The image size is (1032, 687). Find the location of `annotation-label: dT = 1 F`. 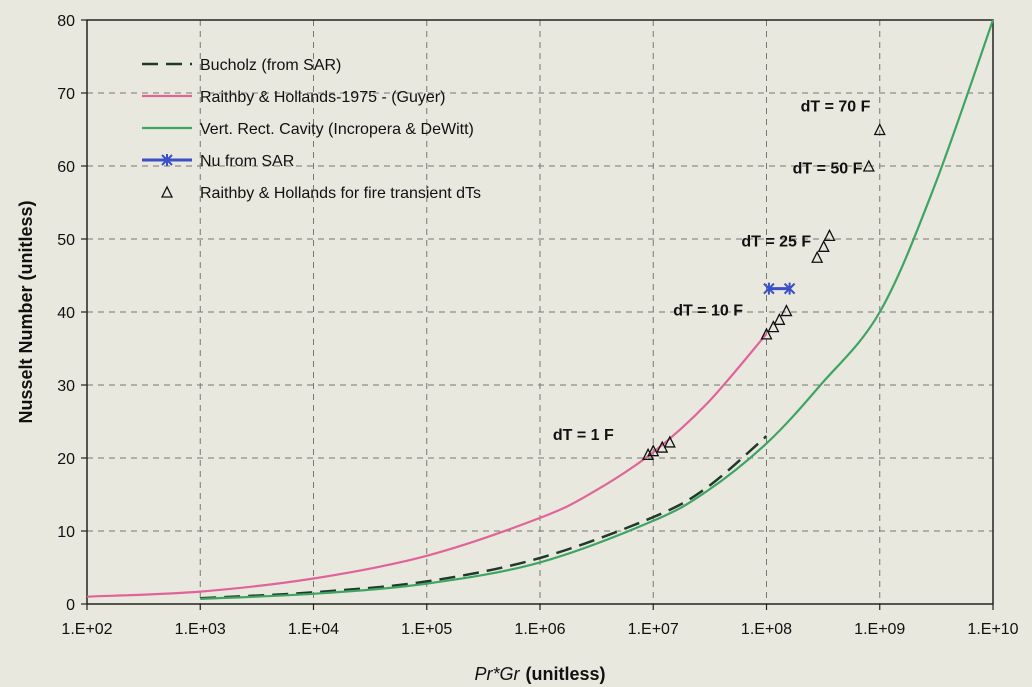

annotation-label: dT = 1 F is located at coordinates (583, 435).